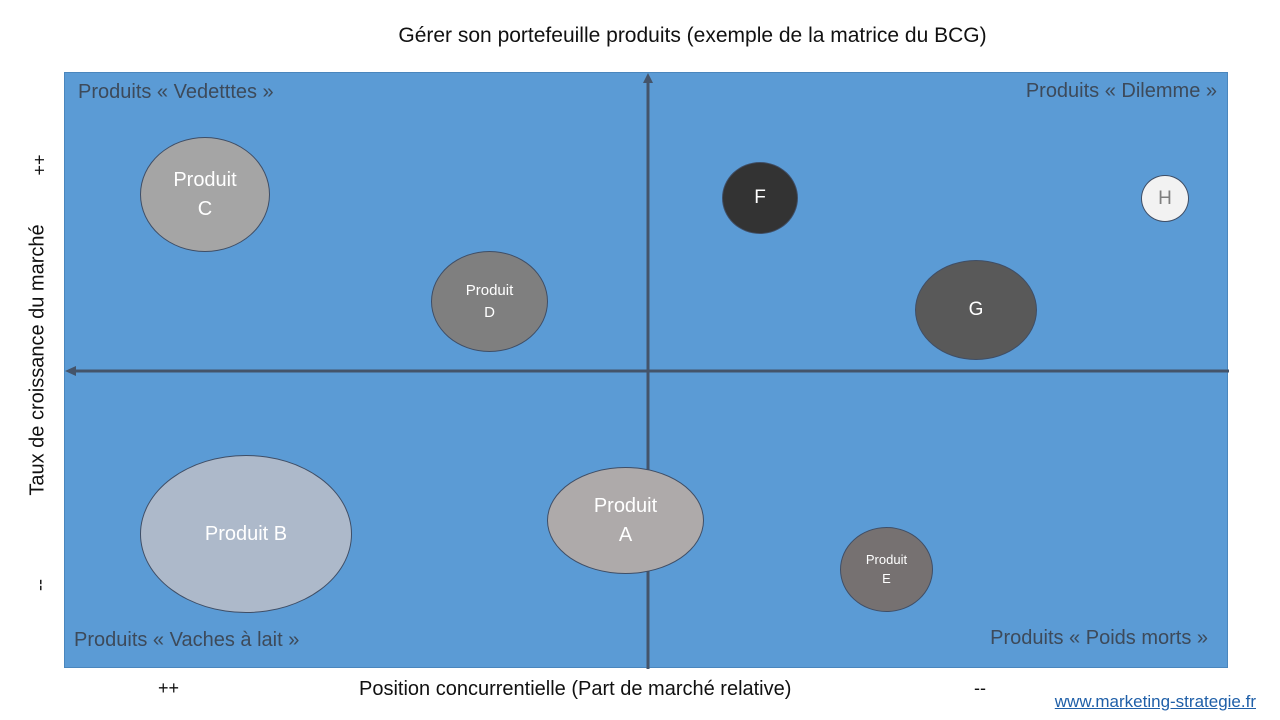 The image size is (1280, 720). What do you see at coordinates (37, 360) in the screenshot?
I see `y-axis-label: Taux de croissance du marché` at bounding box center [37, 360].